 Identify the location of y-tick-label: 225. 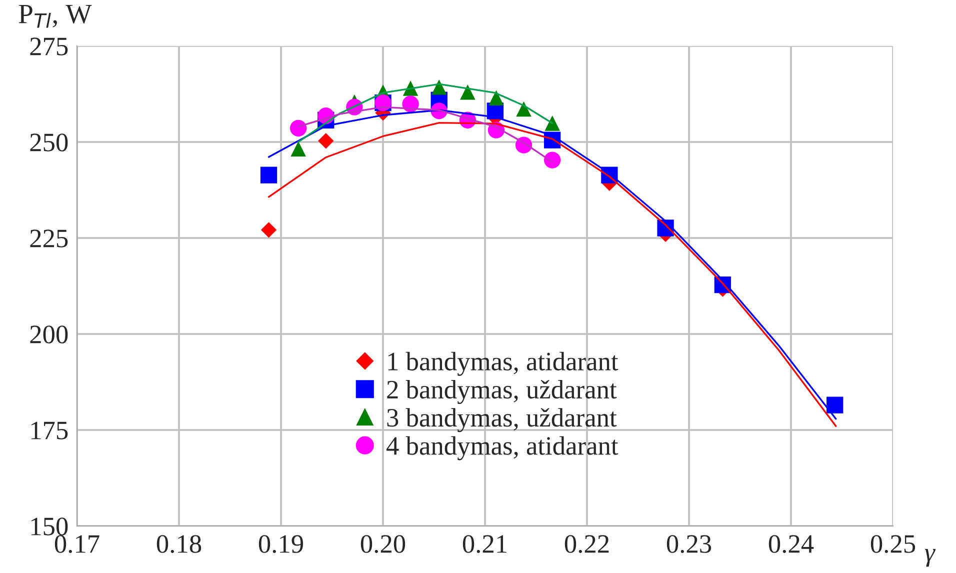
(49, 239).